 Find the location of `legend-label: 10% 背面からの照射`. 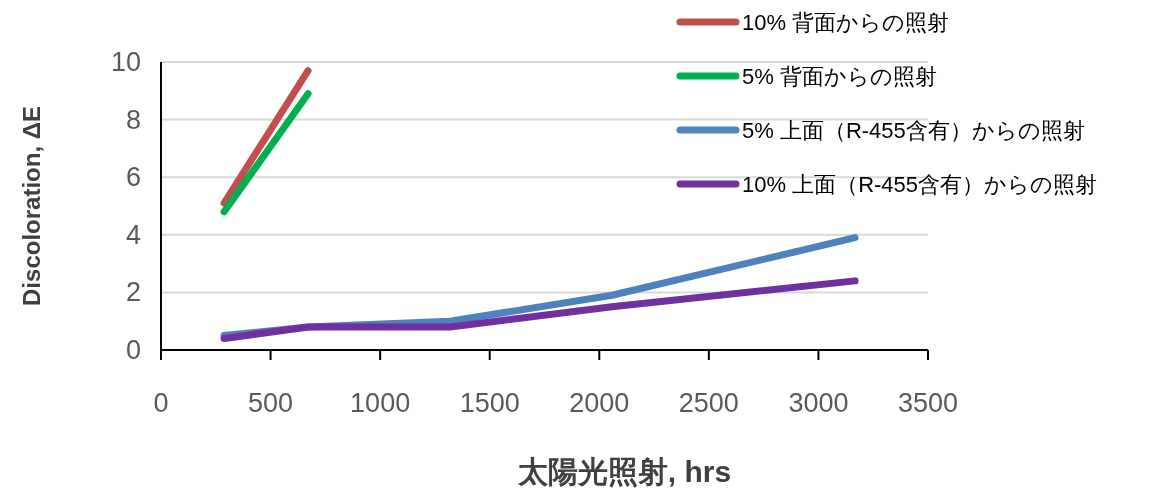

legend-label: 10% 背面からの照射 is located at coordinates (846, 22).